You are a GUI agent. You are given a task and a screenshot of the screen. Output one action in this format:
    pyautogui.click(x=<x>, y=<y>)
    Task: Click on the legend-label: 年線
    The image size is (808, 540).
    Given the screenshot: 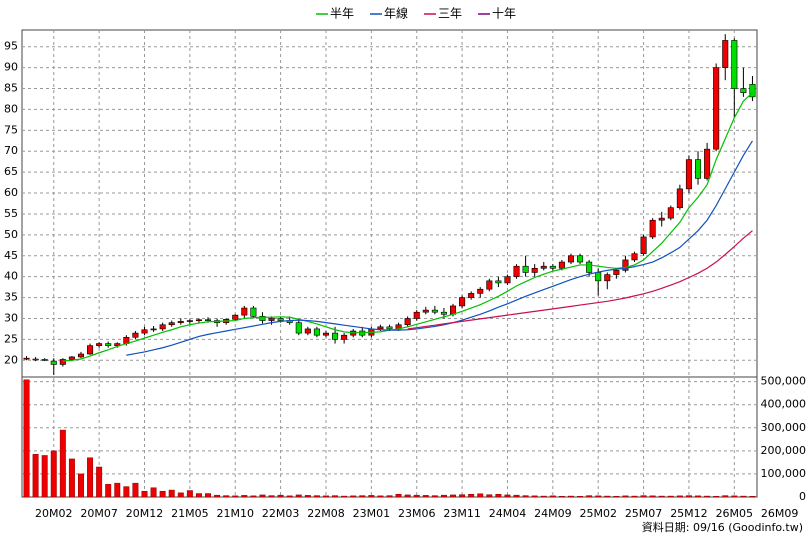 What is the action you would take?
    pyautogui.click(x=396, y=13)
    